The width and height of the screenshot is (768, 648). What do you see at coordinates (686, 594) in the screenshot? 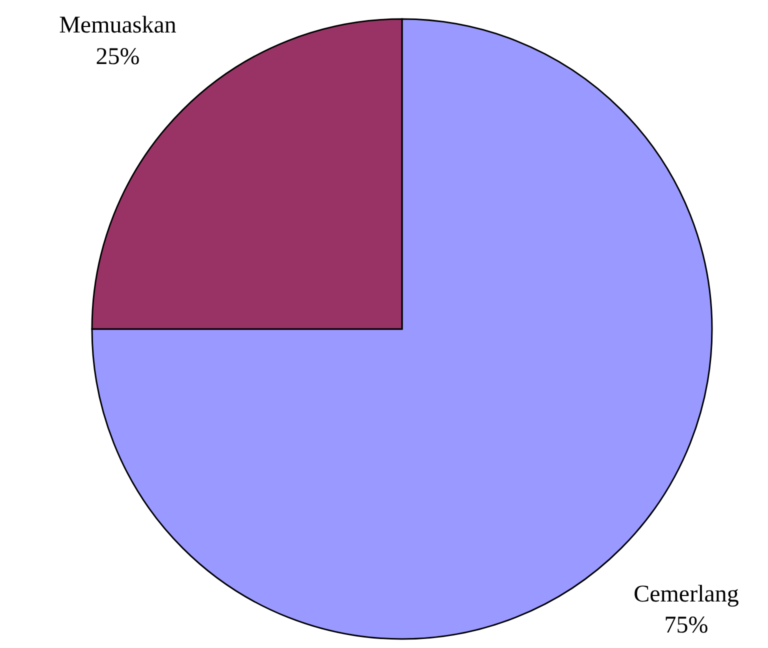
I see `slice-label: Cemerlang` at bounding box center [686, 594].